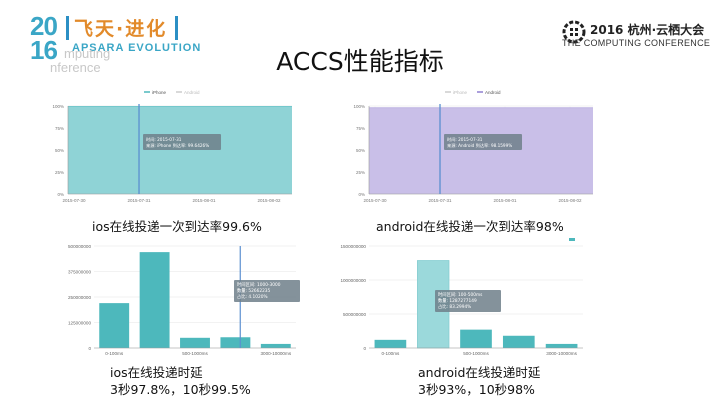 Image resolution: width=720 pixels, height=405 pixels. What do you see at coordinates (44, 50) in the screenshot?
I see `logo-year-bottom: 16` at bounding box center [44, 50].